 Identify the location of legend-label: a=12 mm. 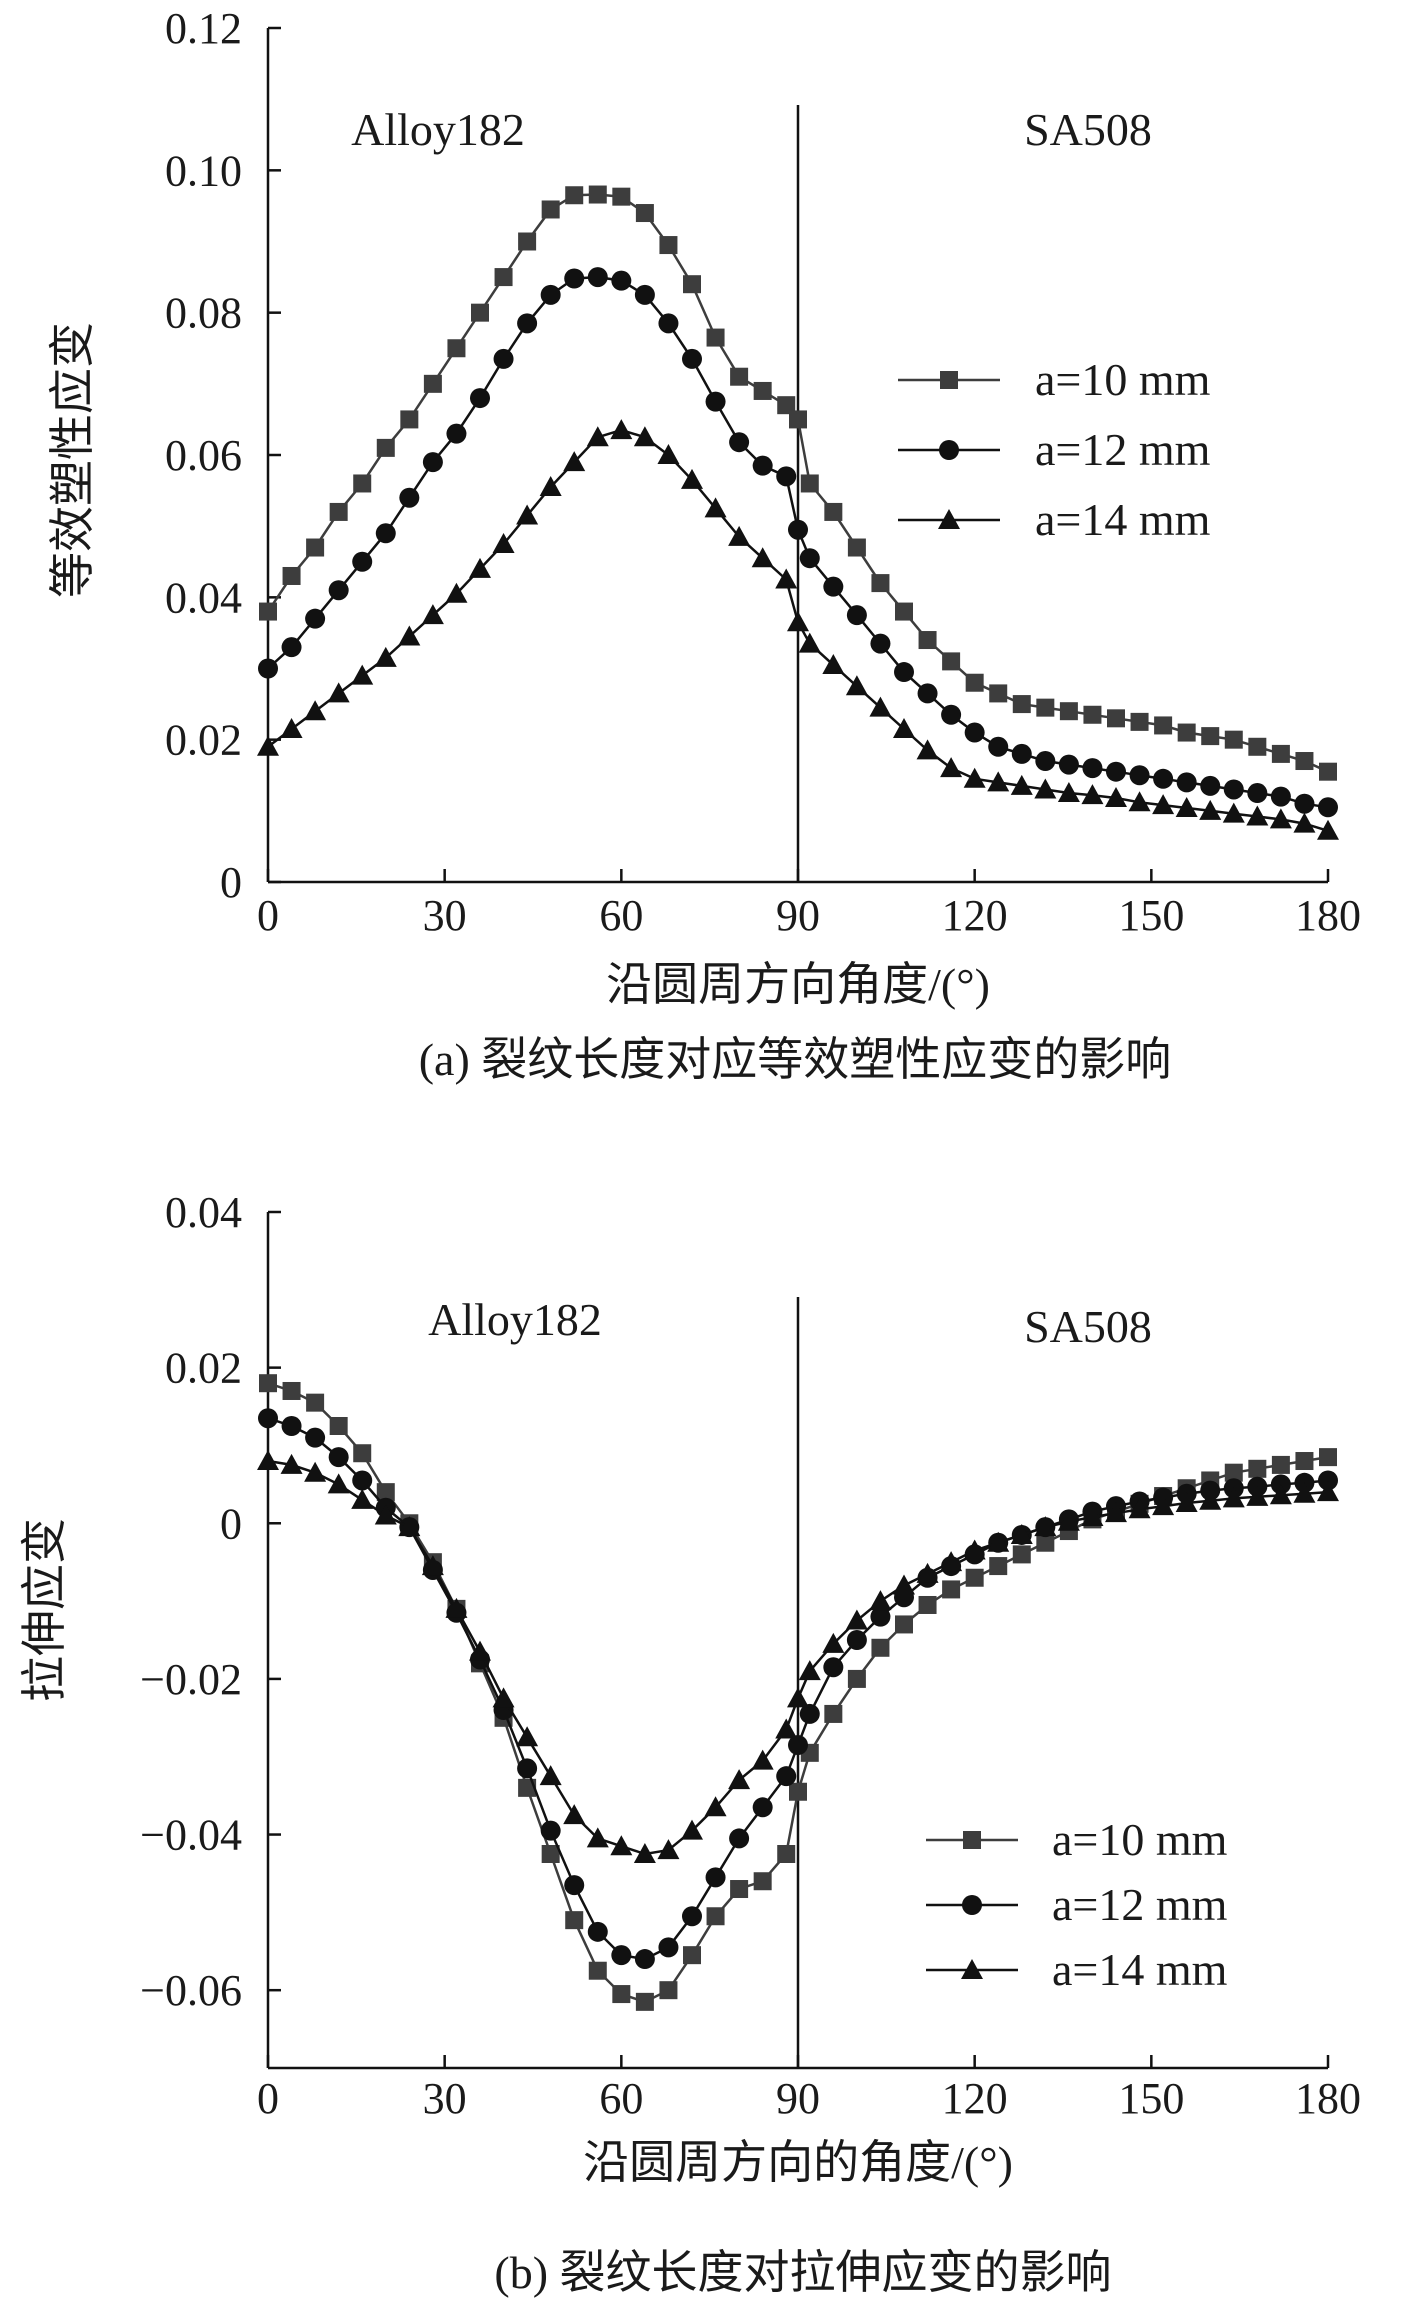
(1140, 1904).